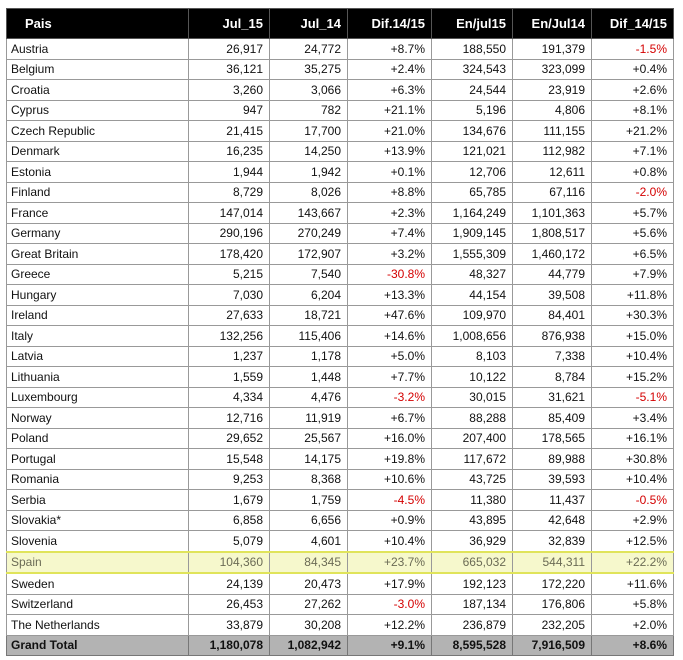  What do you see at coordinates (229, 151) in the screenshot?
I see `cell: 16,235` at bounding box center [229, 151].